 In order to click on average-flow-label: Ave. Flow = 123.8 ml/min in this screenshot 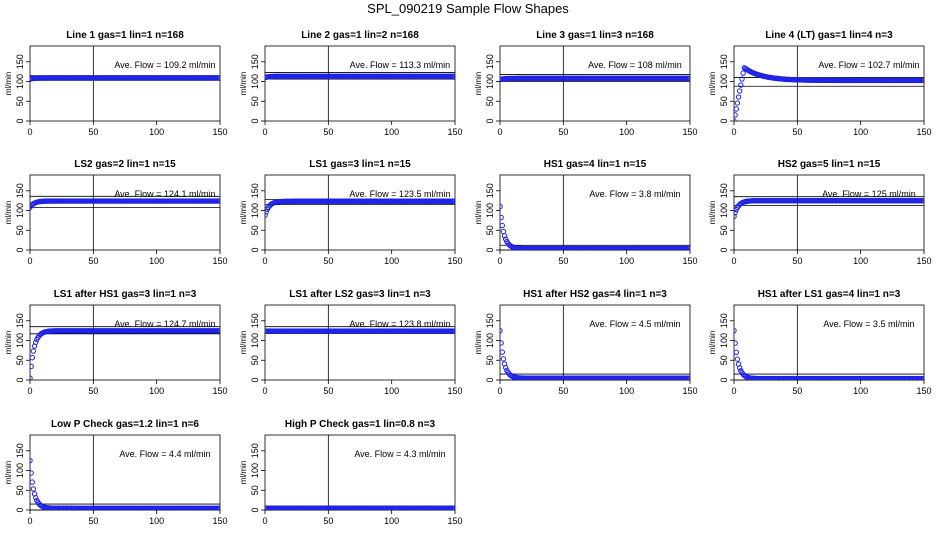, I will do `click(399, 324)`.